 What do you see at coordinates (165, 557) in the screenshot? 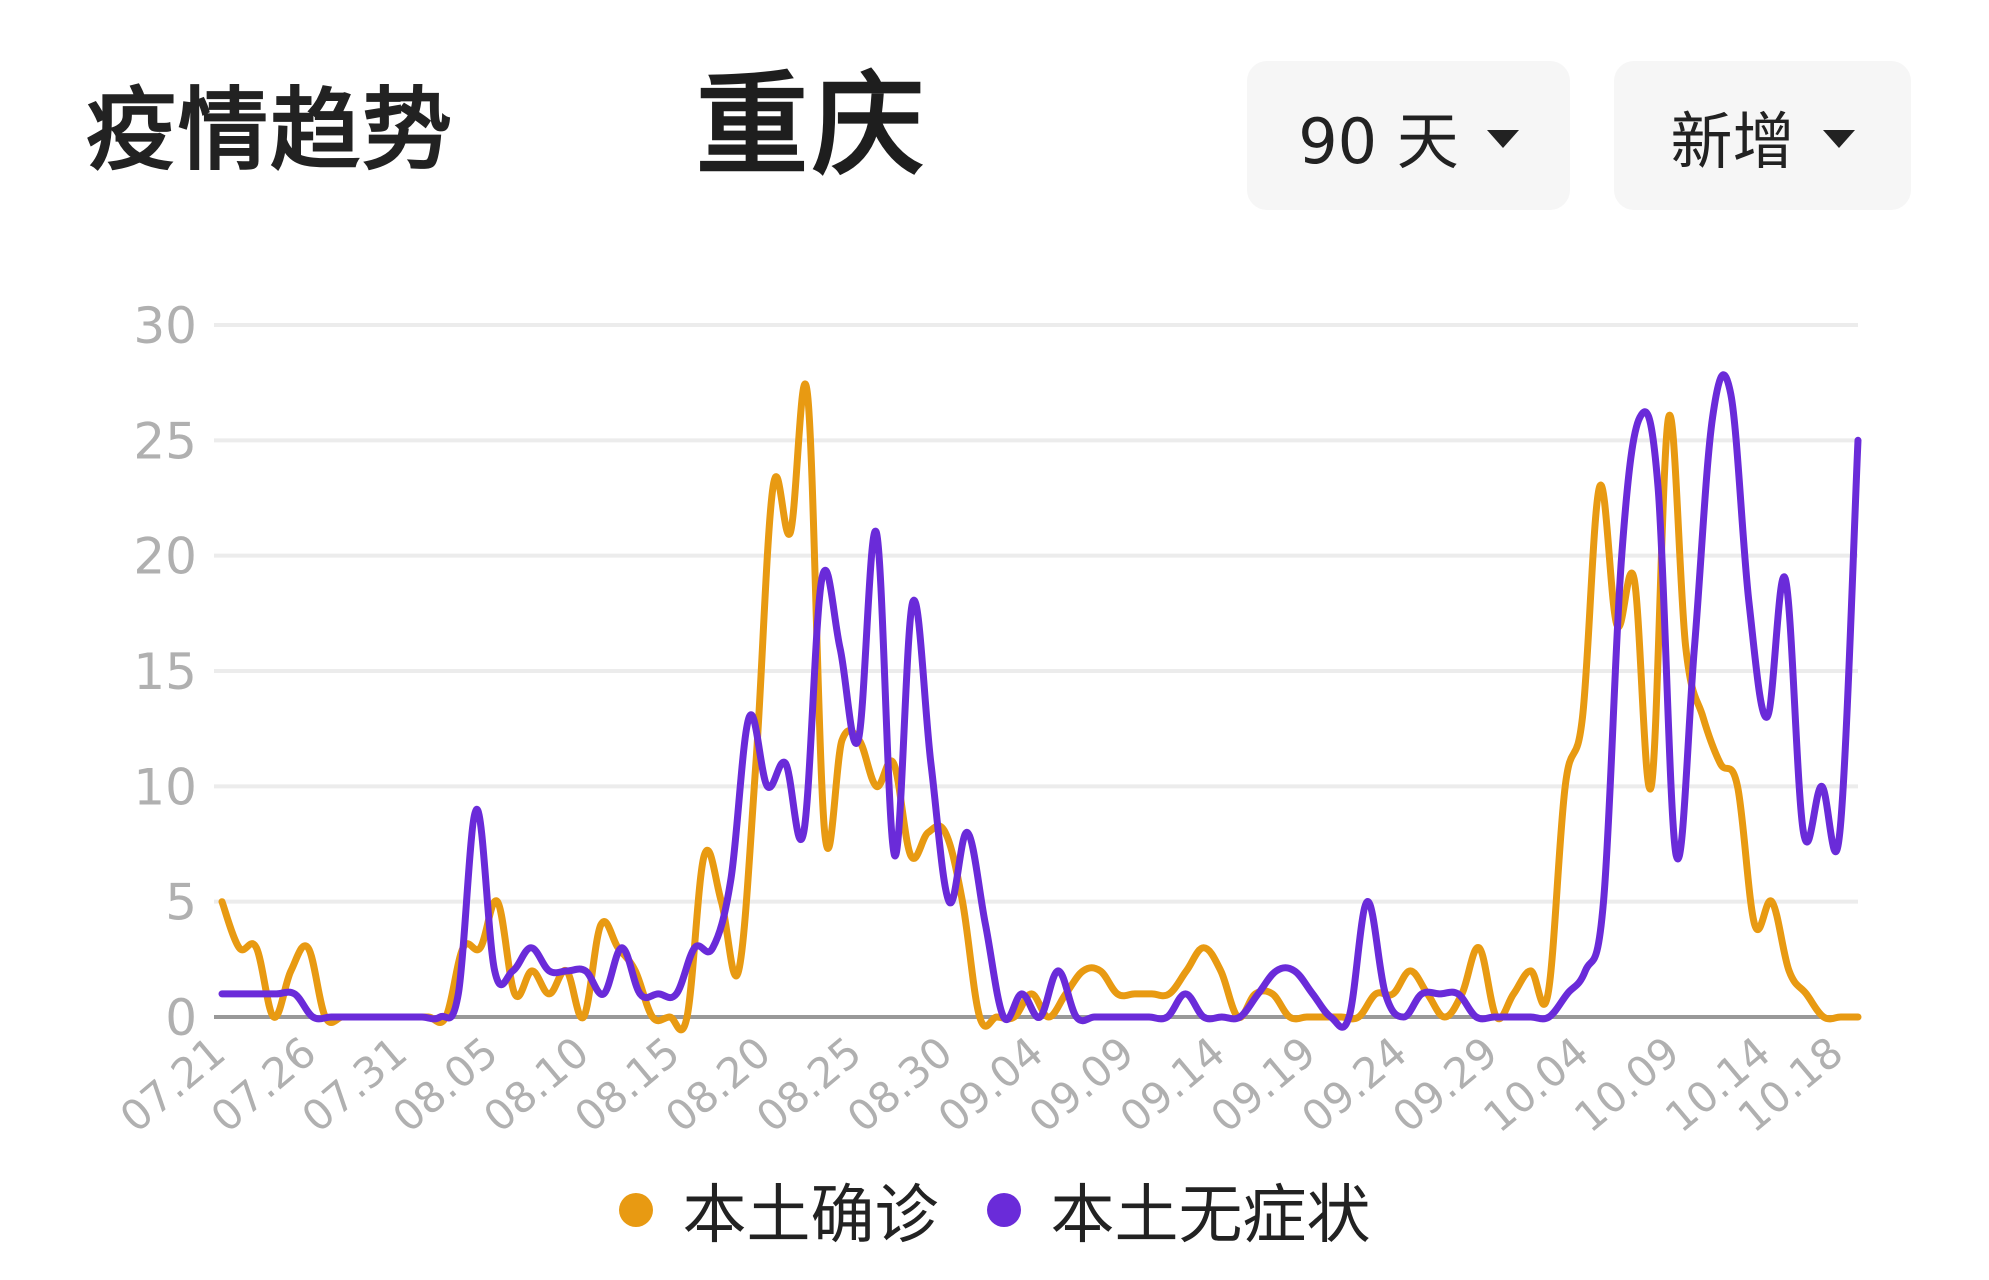
I see `y-tick-label: 20` at bounding box center [165, 557].